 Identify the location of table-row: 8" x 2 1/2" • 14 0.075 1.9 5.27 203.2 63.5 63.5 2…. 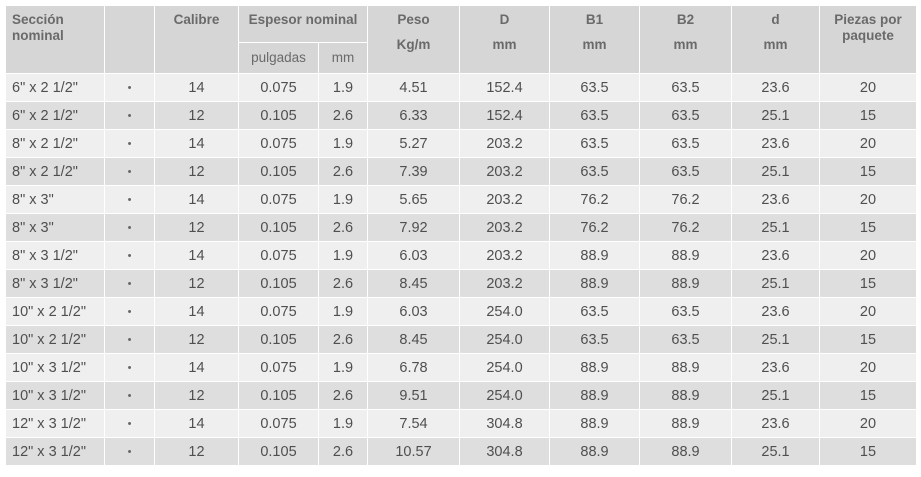
(461, 143).